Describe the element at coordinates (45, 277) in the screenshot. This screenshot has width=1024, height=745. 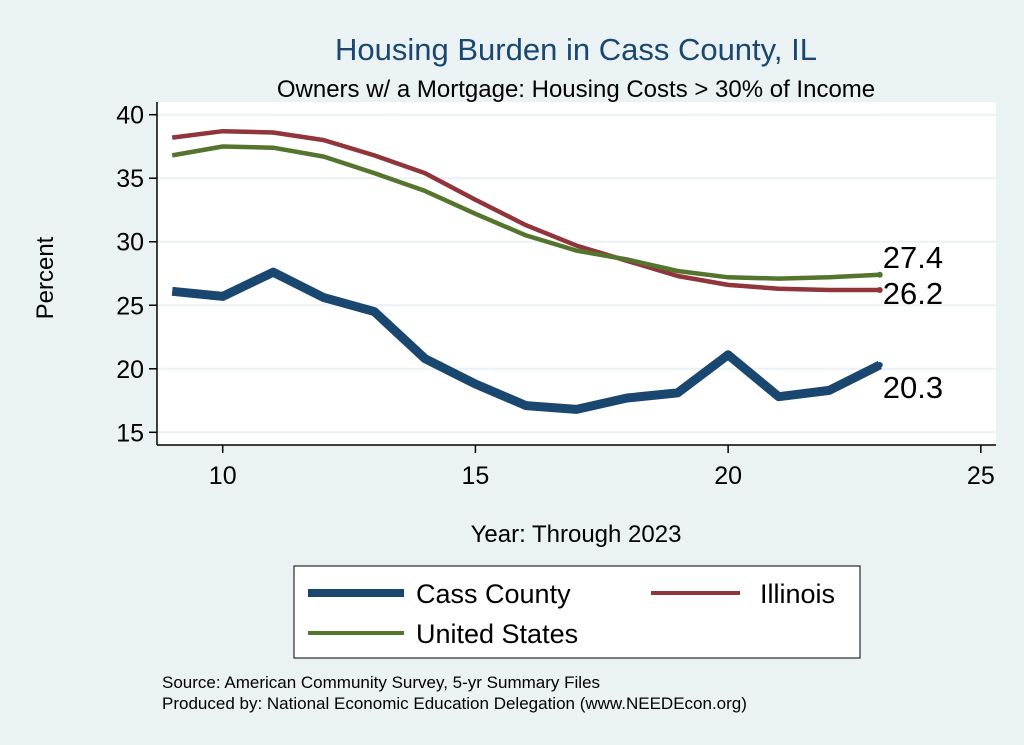
I see `y-axis-title: Percent` at that location.